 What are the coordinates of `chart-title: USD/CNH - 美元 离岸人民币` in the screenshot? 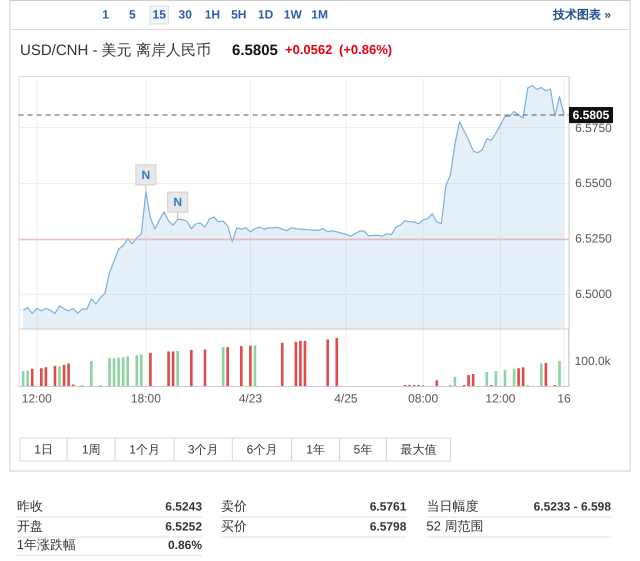 It's located at (115, 50).